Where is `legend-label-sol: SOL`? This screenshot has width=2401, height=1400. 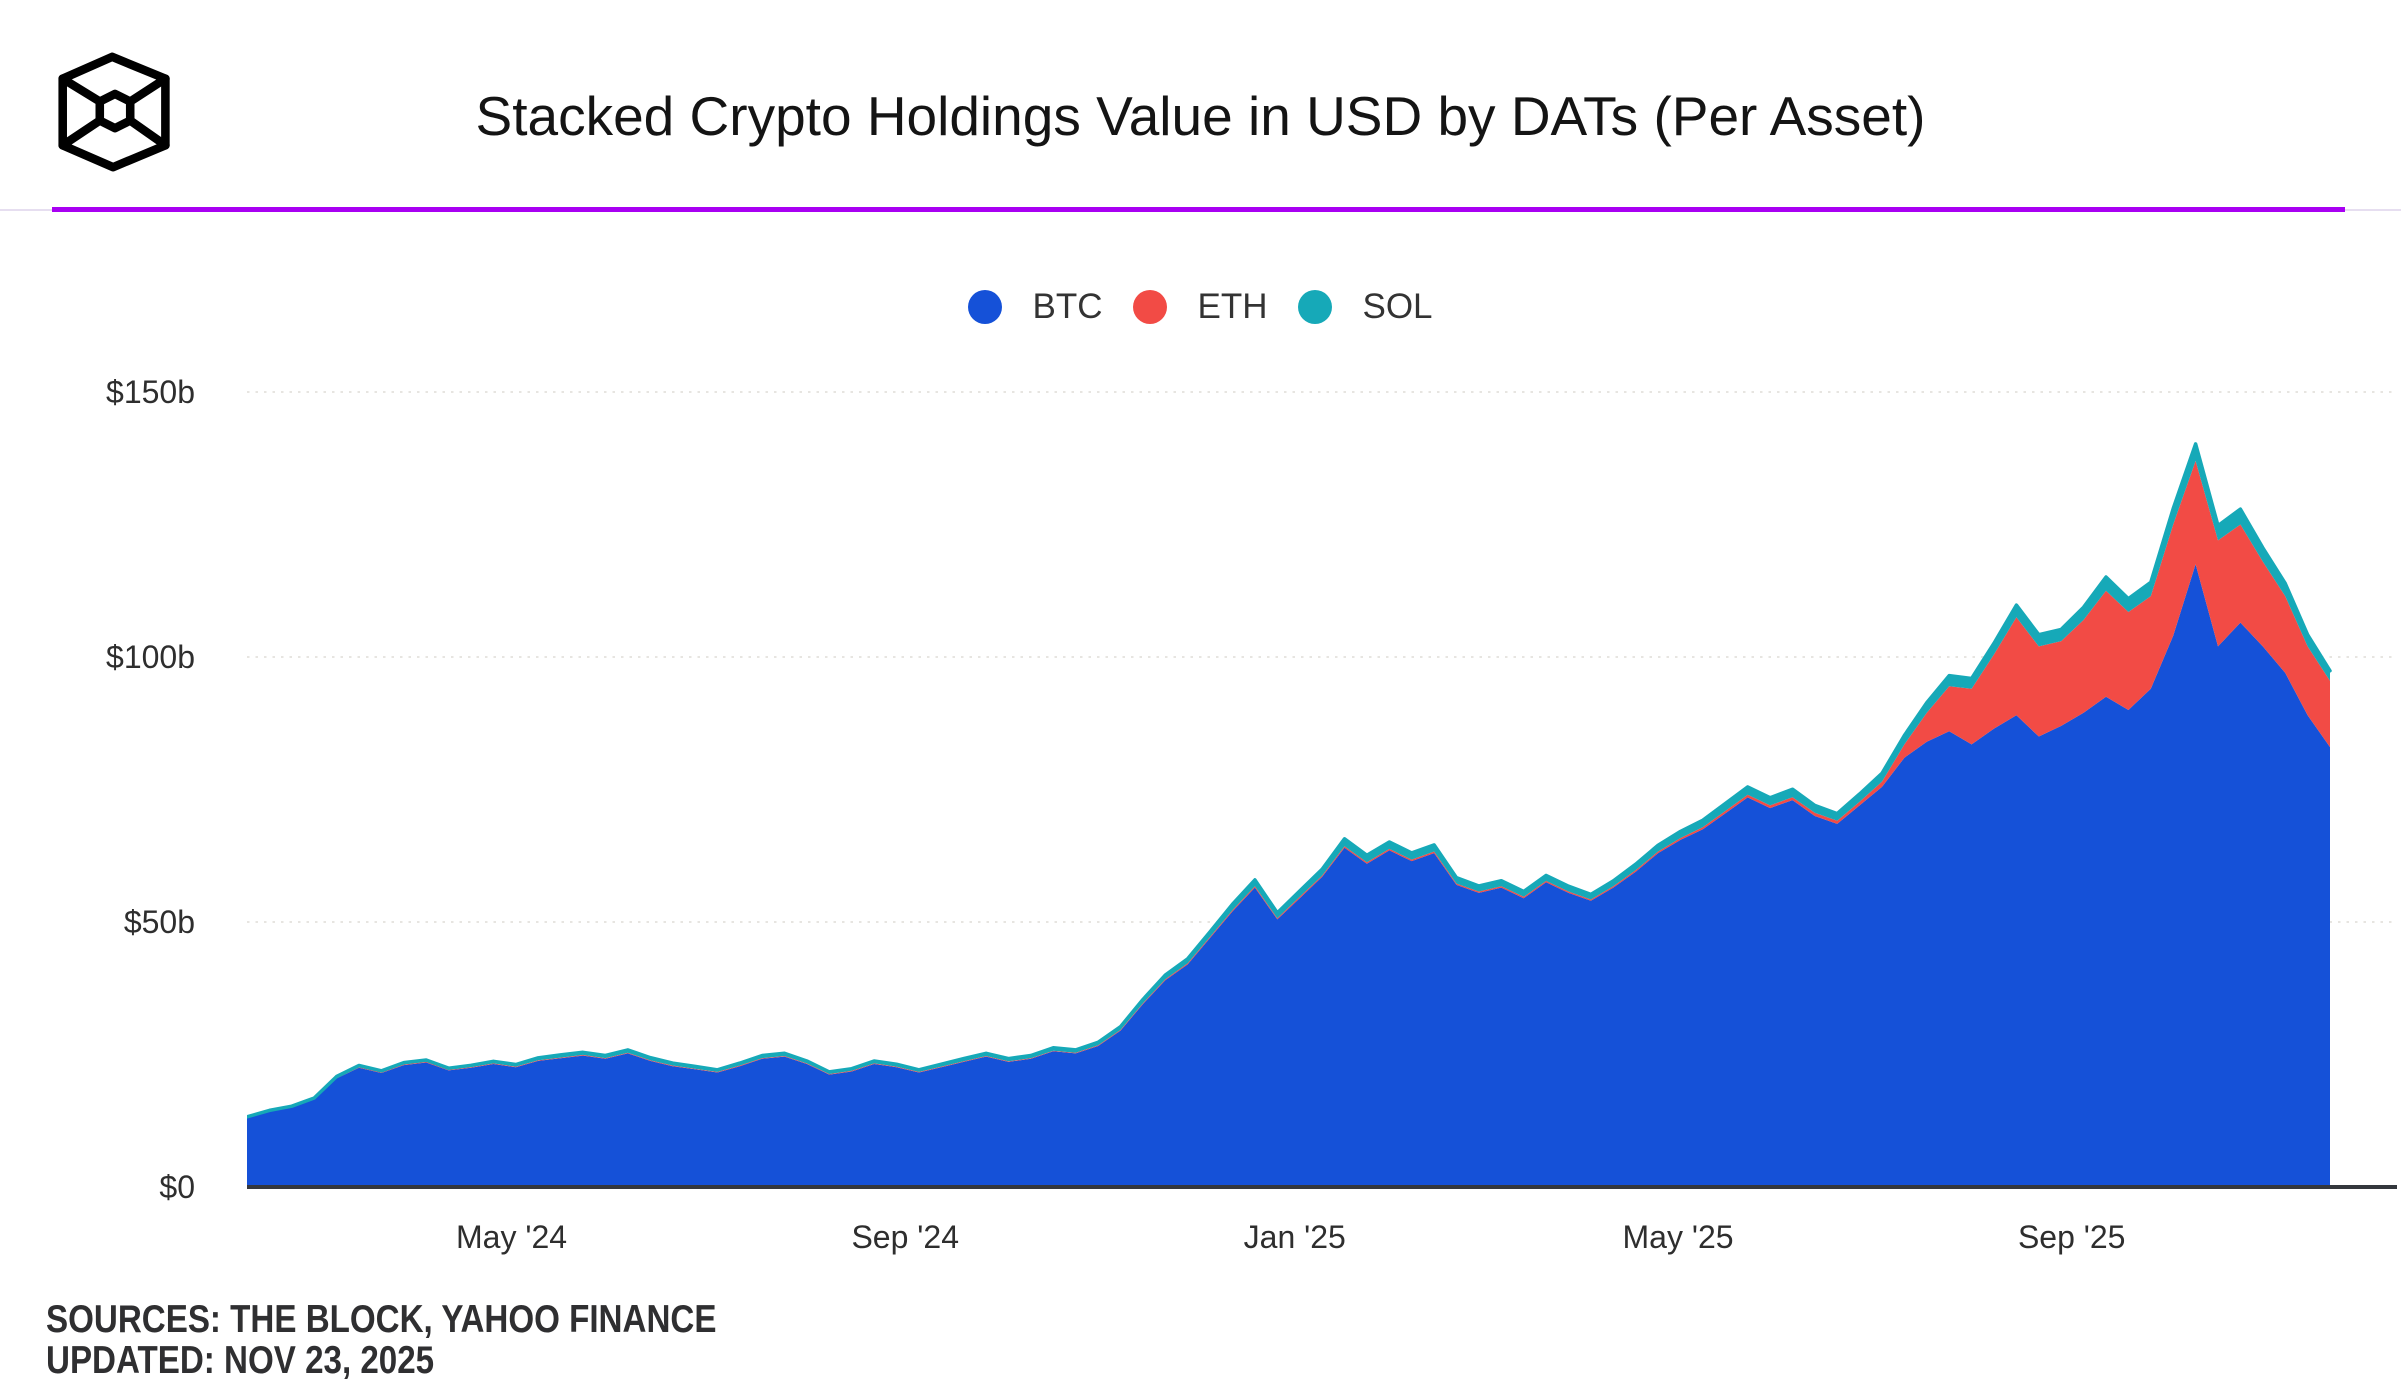
legend-label-sol: SOL is located at coordinates (1397, 306).